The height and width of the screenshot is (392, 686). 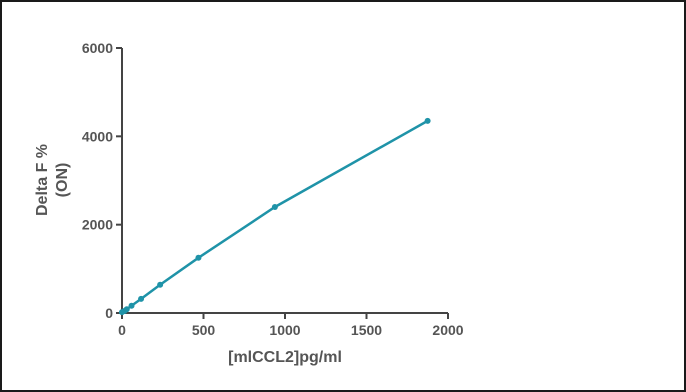 What do you see at coordinates (204, 330) in the screenshot?
I see `x-tick-label: 500` at bounding box center [204, 330].